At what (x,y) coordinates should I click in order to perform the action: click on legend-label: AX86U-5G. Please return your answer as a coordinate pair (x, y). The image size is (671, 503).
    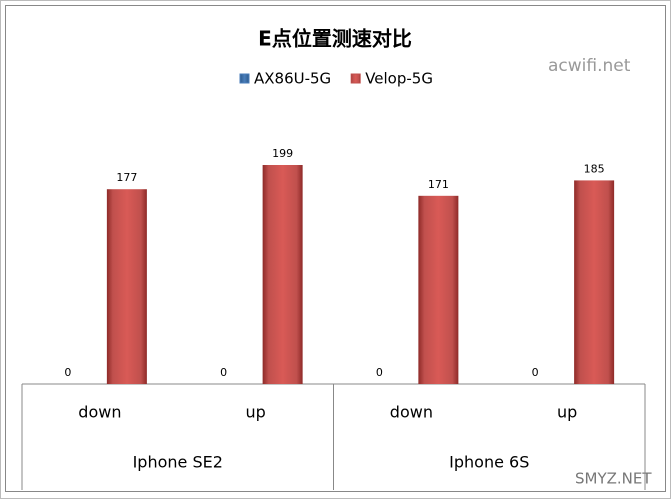
    Looking at the image, I should click on (292, 79).